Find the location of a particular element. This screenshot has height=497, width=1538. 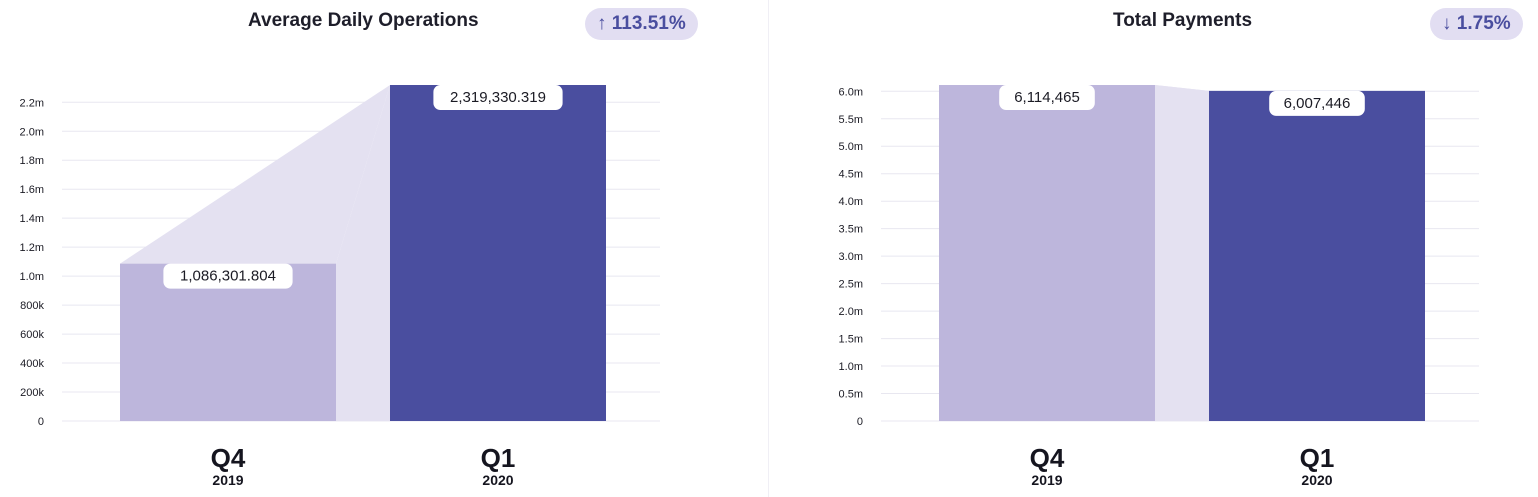

value-label: 1,086,301.804 is located at coordinates (228, 276).